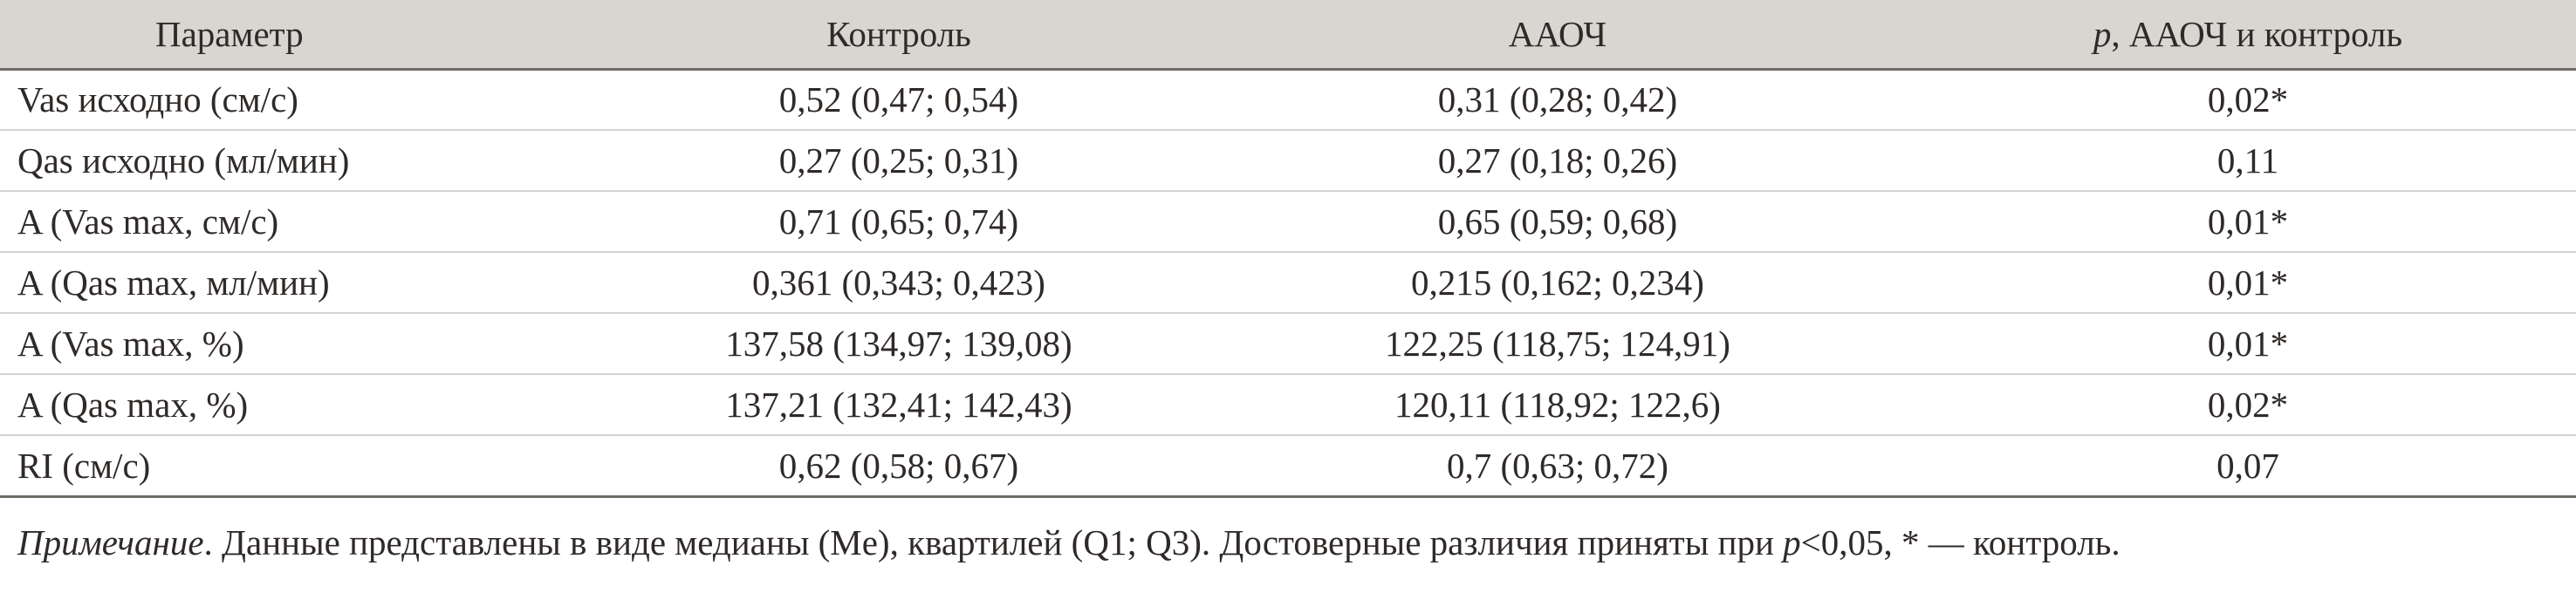 This screenshot has height=593, width=2576. I want to click on cell-param: RI (см/с), so click(301, 466).